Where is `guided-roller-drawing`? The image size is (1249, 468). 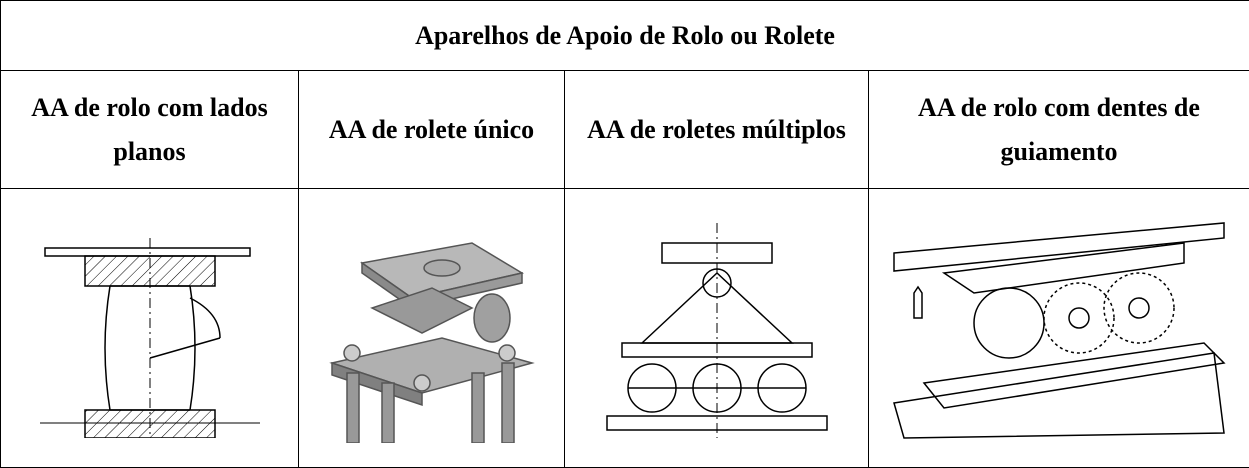 guided-roller-drawing is located at coordinates (1059, 328).